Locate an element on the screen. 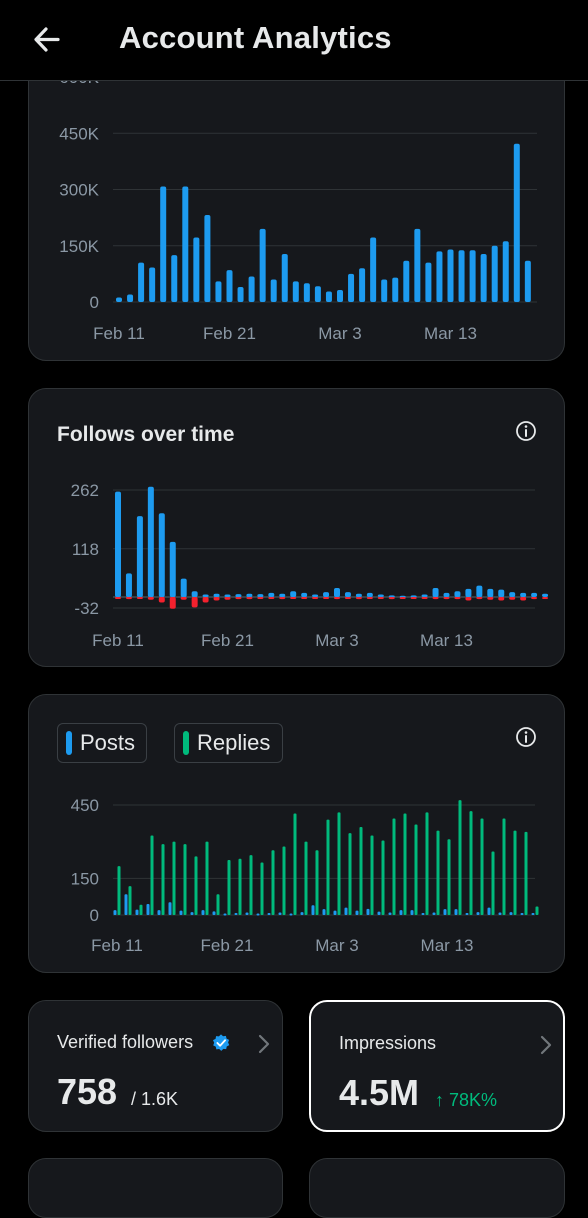 The image size is (588, 1218). y-tick-label: 450K is located at coordinates (79, 133).